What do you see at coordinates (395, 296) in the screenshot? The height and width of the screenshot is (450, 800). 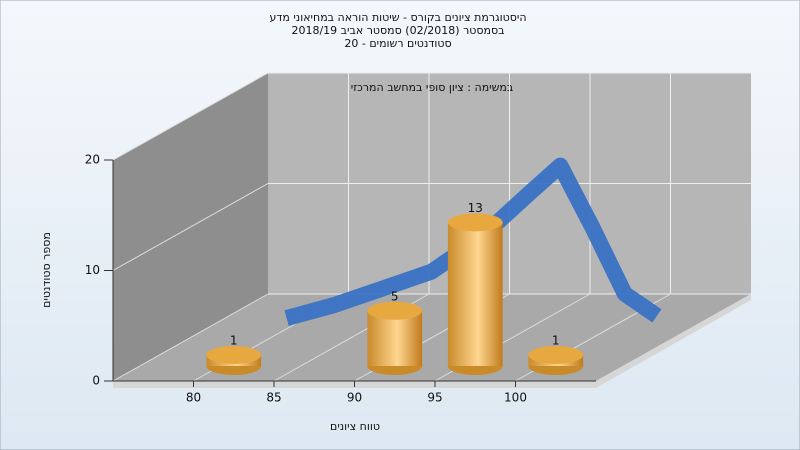 I see `data-label: 5` at bounding box center [395, 296].